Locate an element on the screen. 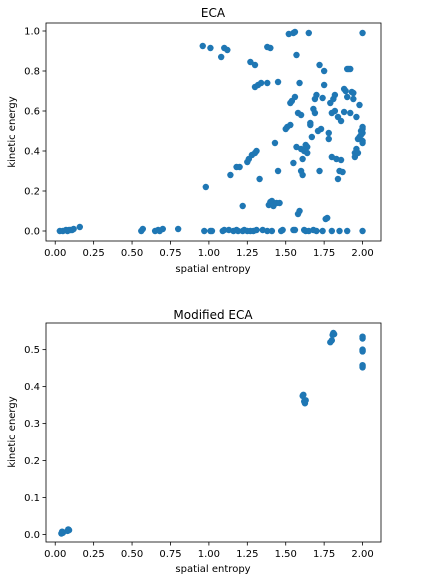 This screenshot has height=576, width=436. y-tick-label: 0.1 is located at coordinates (32, 498).